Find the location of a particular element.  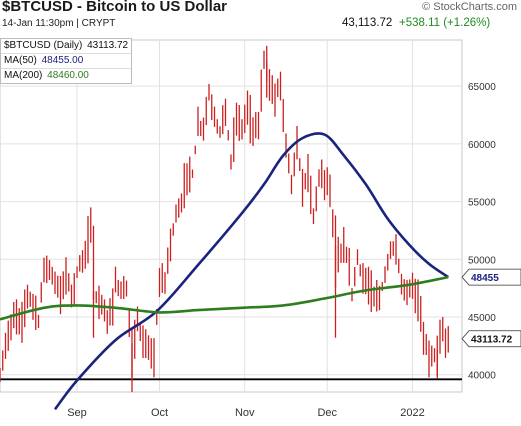

y-tick-label: 50000 is located at coordinates (482, 260).